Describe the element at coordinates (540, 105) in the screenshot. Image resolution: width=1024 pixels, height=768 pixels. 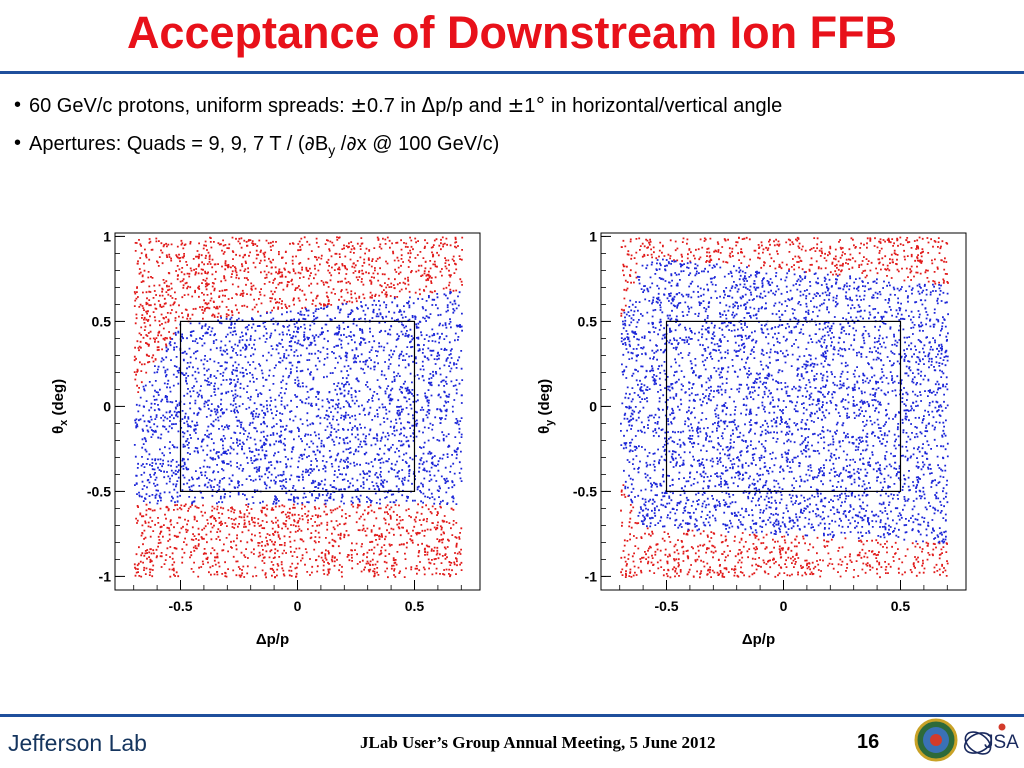
I see `symbol-text: °` at that location.